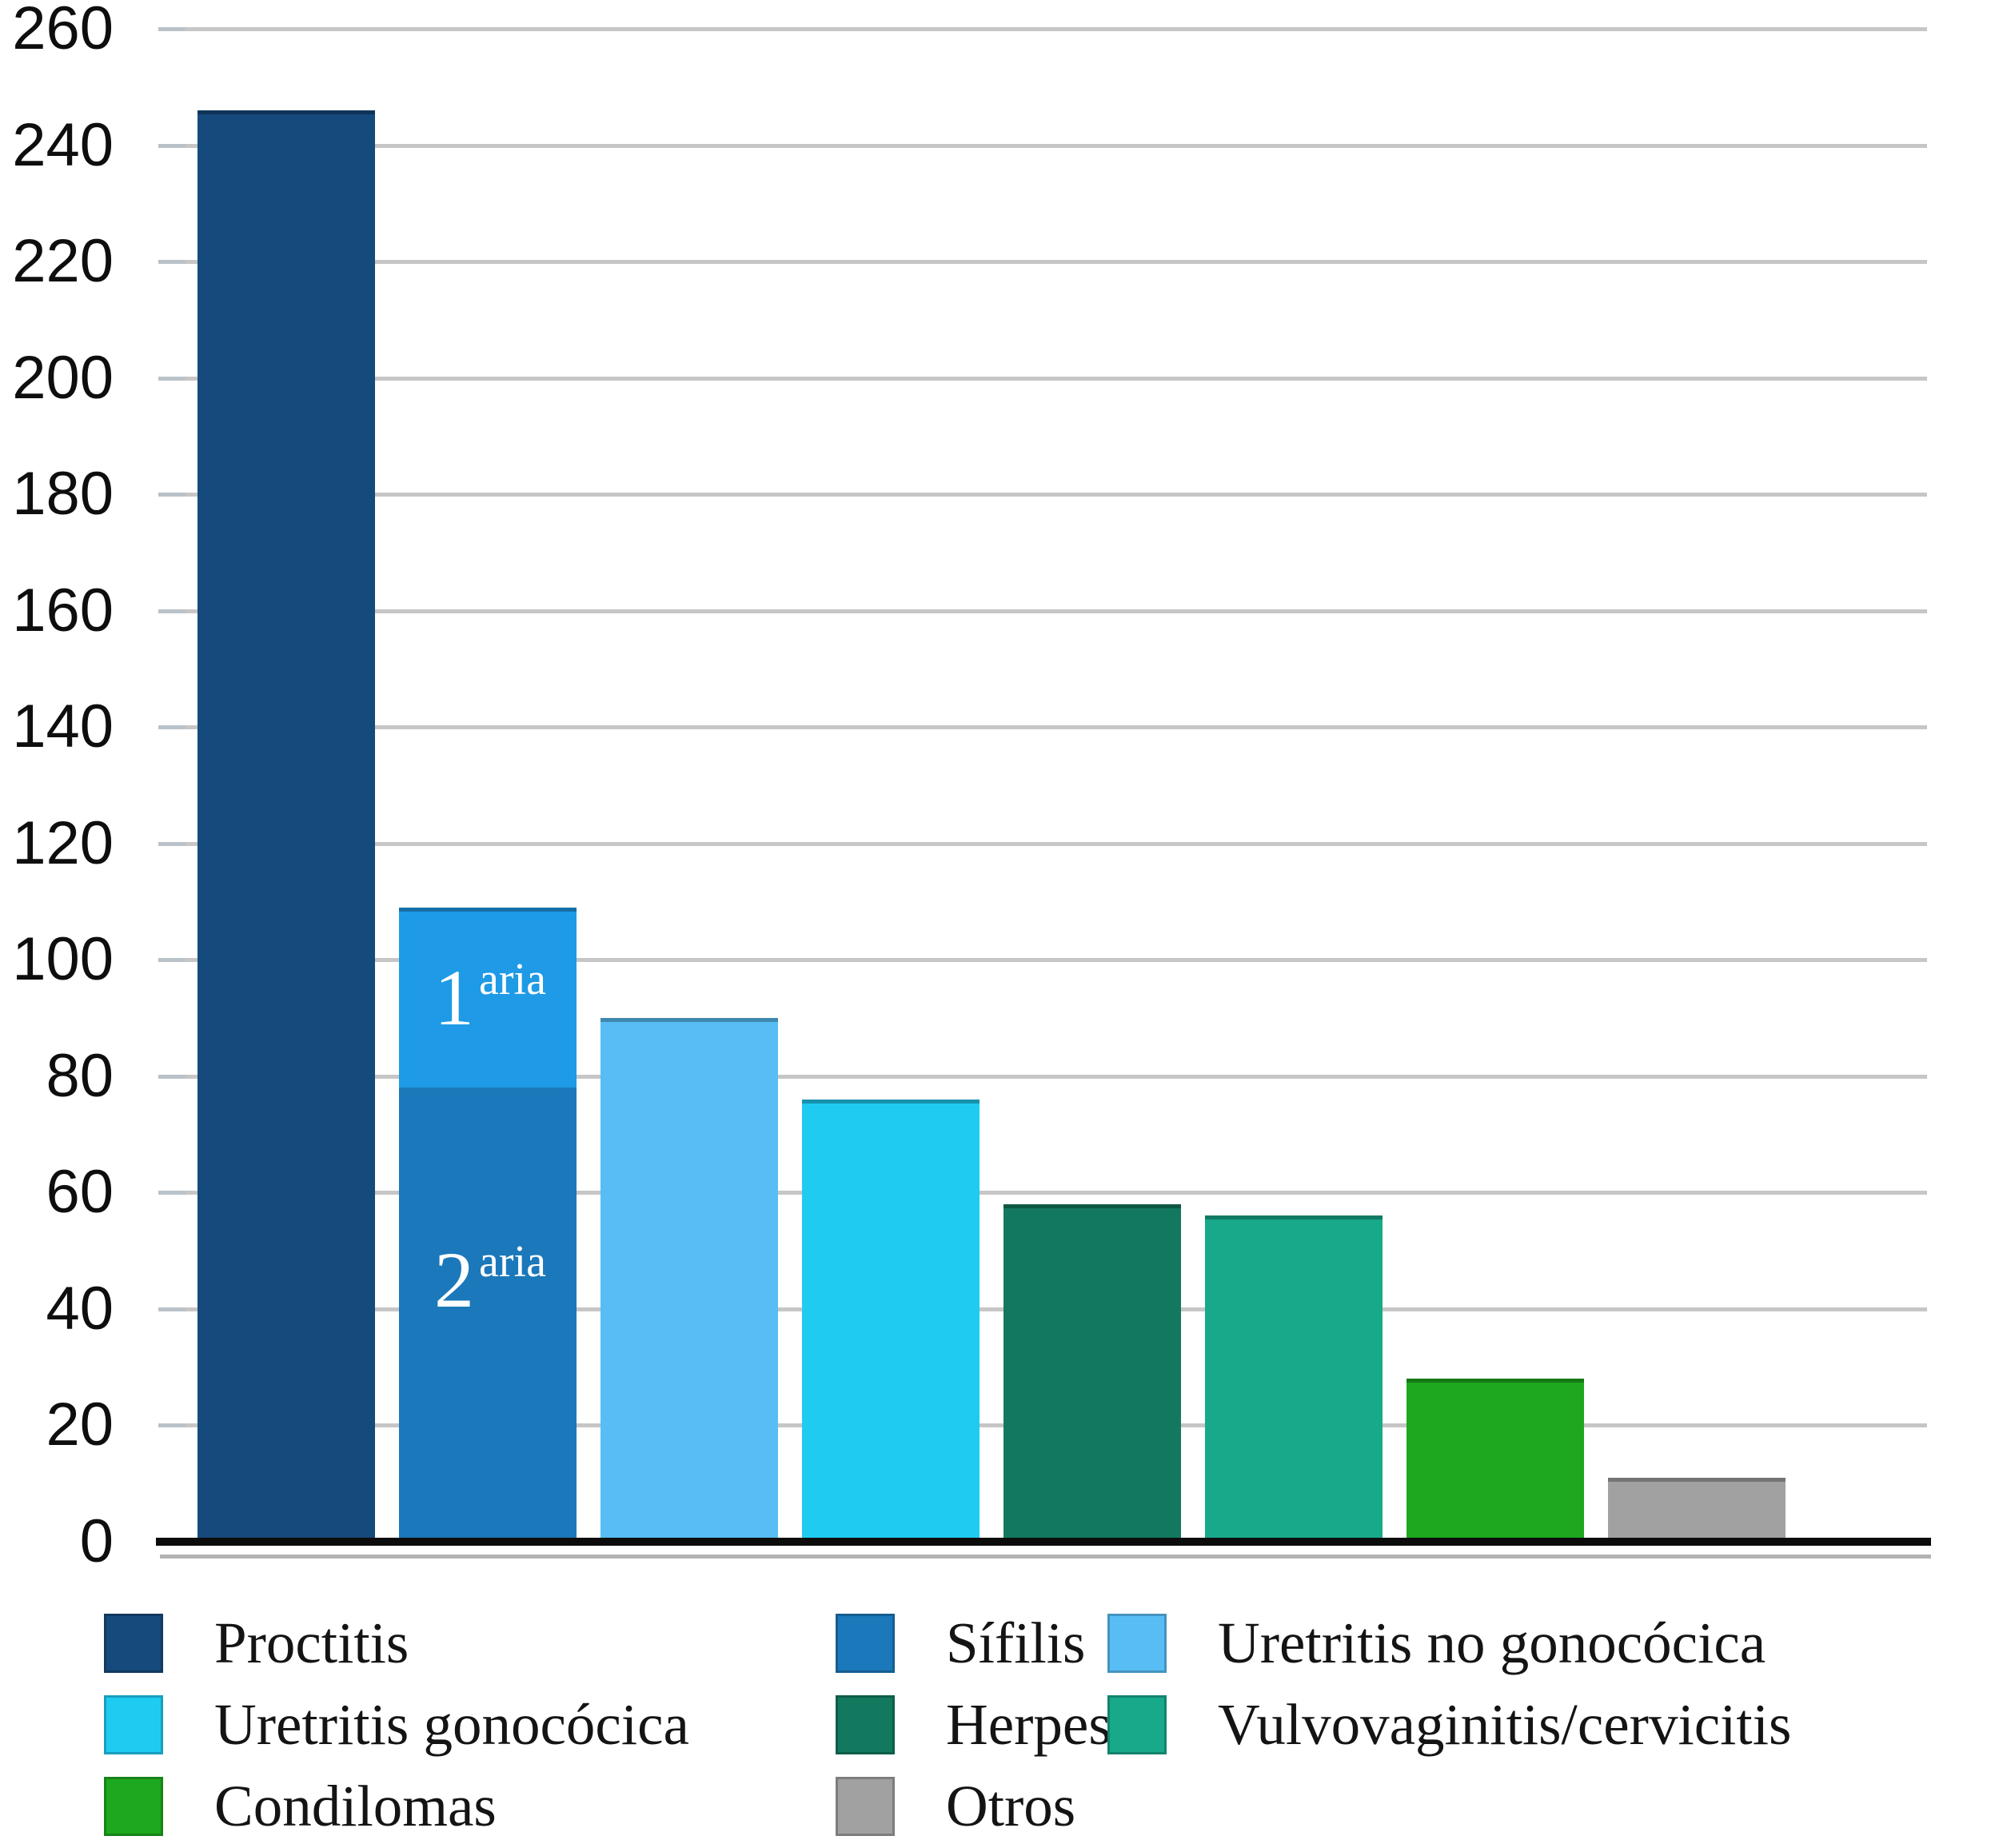 The image size is (1999, 1848). I want to click on legend-swatch-otros, so click(866, 1806).